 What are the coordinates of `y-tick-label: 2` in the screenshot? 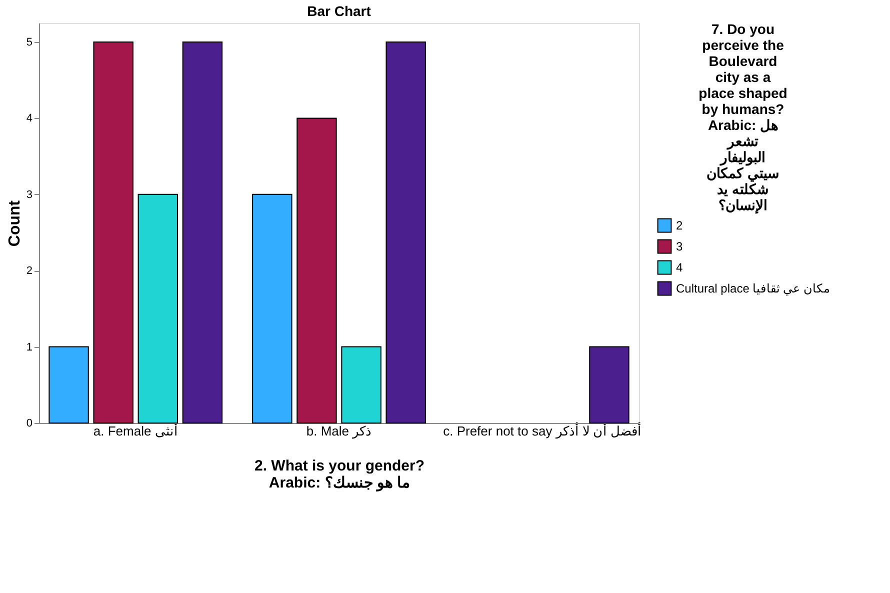 It's located at (29, 271).